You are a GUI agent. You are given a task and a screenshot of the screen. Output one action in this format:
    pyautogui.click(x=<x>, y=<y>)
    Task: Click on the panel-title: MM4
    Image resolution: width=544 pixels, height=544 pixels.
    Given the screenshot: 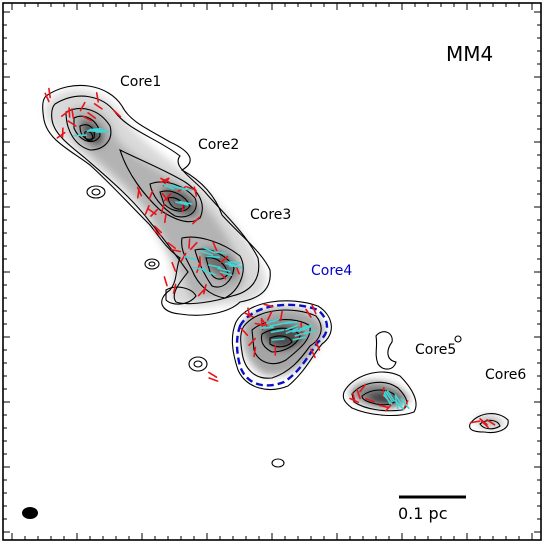 What is the action you would take?
    pyautogui.click(x=470, y=54)
    